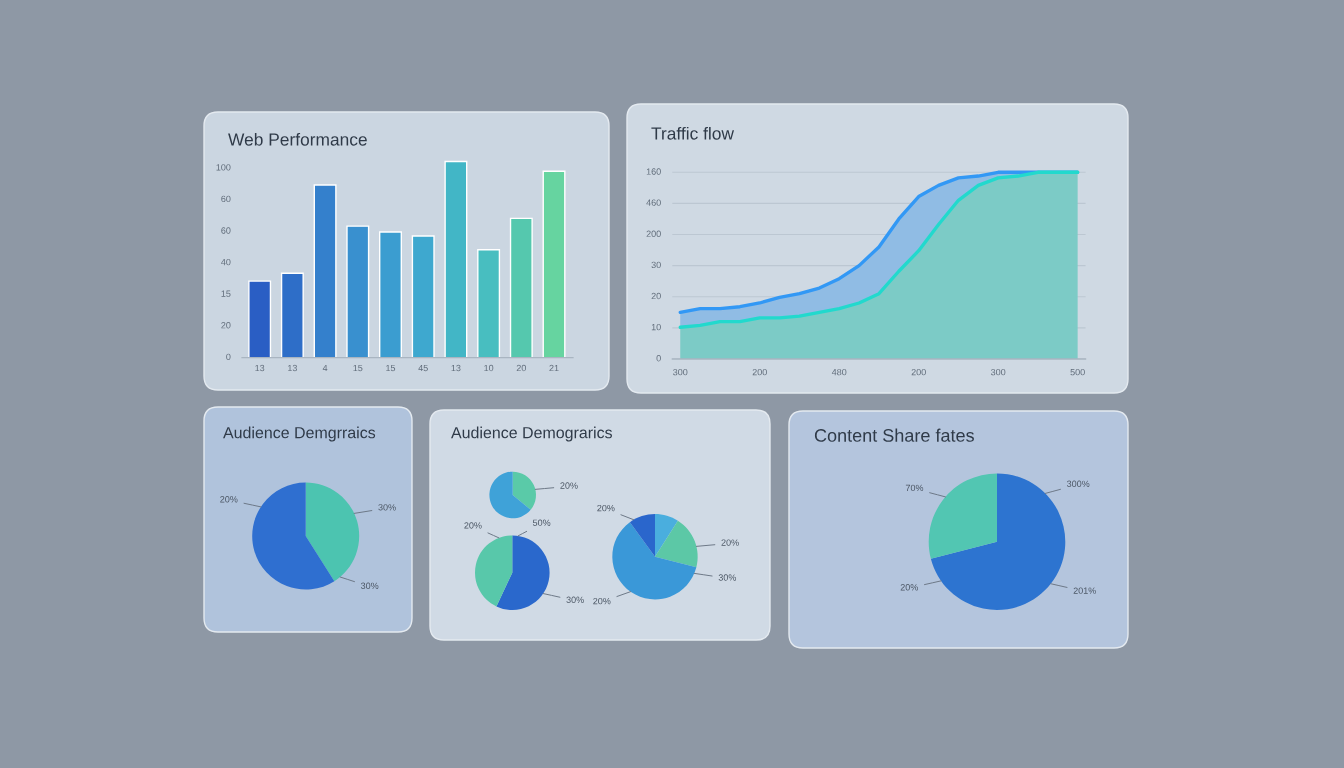 The height and width of the screenshot is (768, 1344). Describe the element at coordinates (531, 434) in the screenshot. I see `chart-title: Audience Demograrics` at that location.